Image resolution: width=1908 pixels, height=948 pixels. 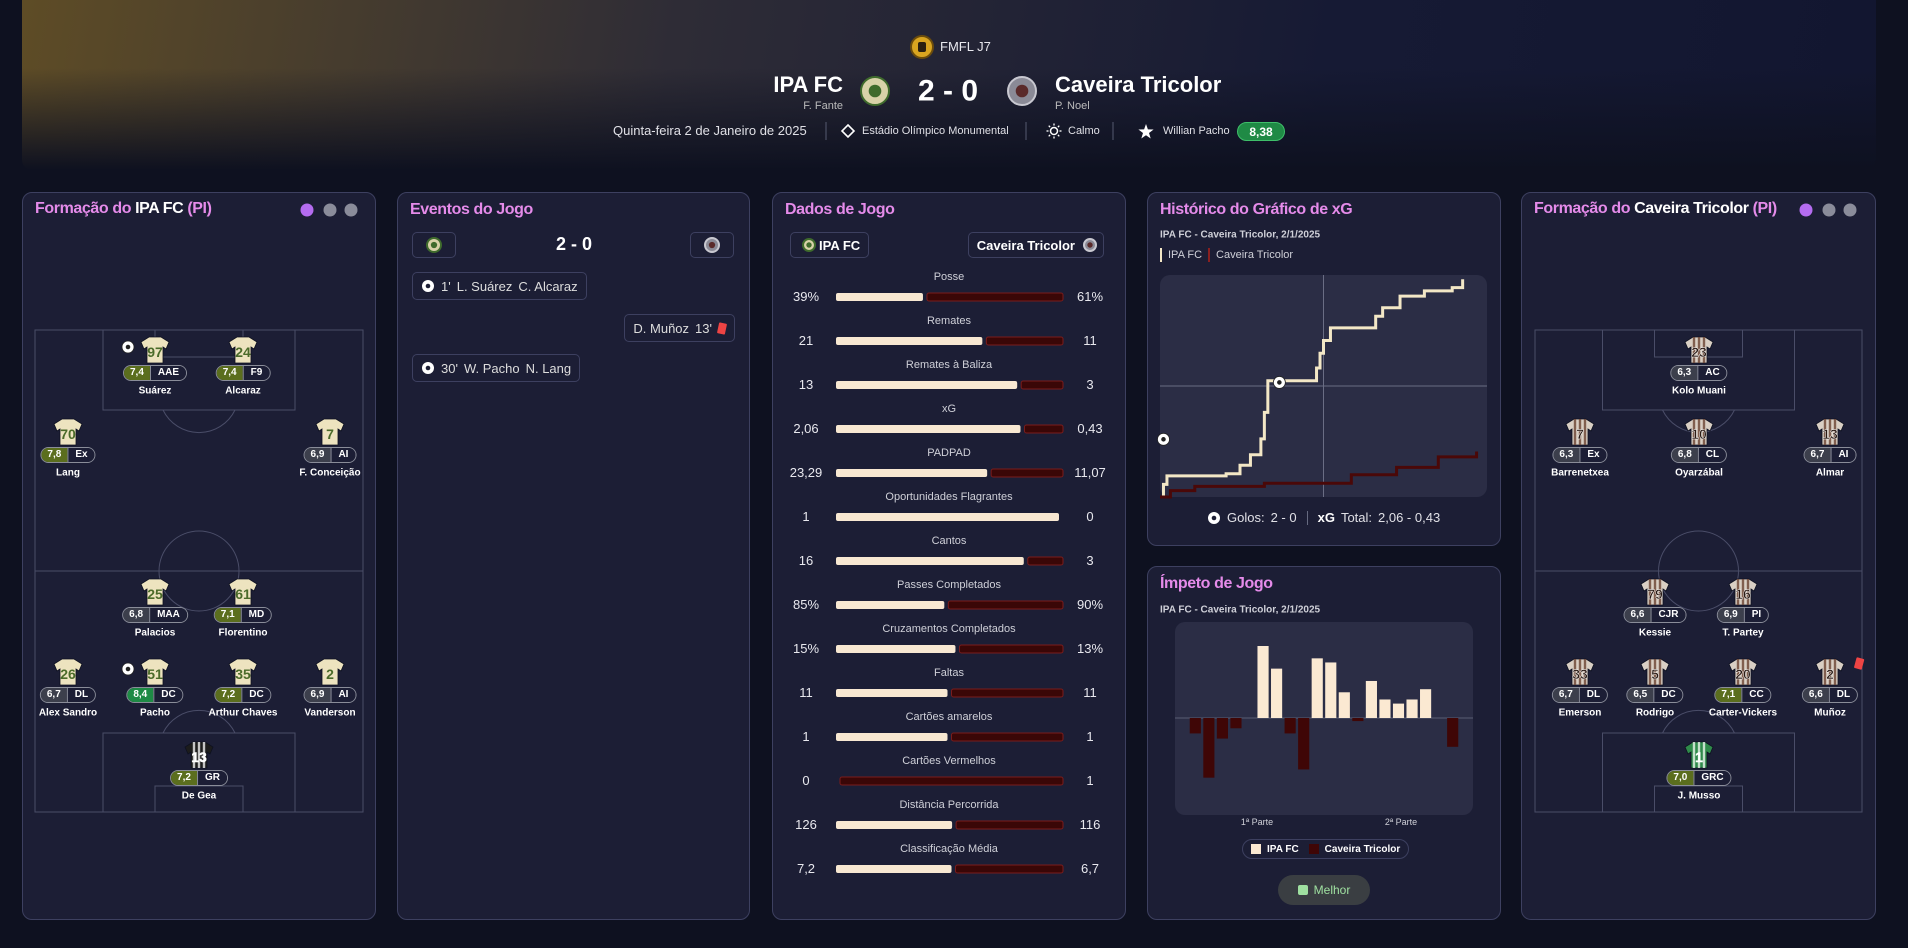 I want to click on stat-label: Oportunidades Flagrantes, so click(x=949, y=496).